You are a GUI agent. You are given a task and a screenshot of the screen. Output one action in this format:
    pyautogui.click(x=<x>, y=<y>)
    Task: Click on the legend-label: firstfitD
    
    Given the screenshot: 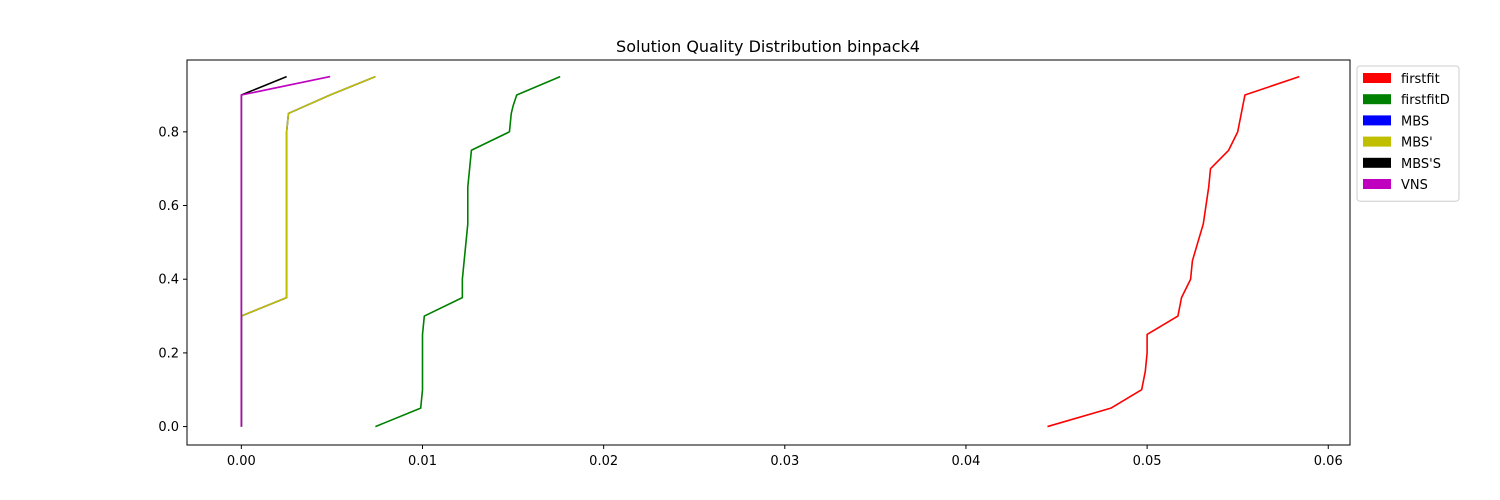 What is the action you would take?
    pyautogui.click(x=1425, y=100)
    